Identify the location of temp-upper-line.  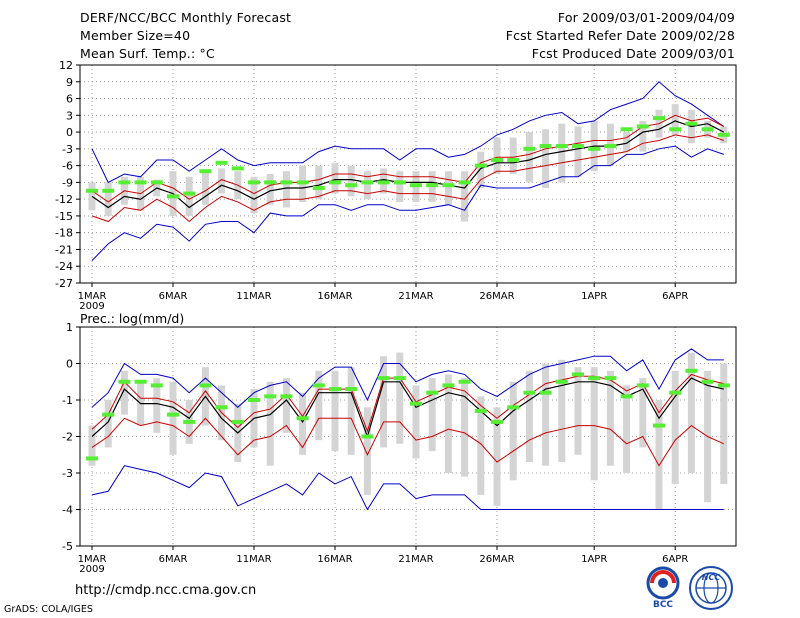
(408, 158).